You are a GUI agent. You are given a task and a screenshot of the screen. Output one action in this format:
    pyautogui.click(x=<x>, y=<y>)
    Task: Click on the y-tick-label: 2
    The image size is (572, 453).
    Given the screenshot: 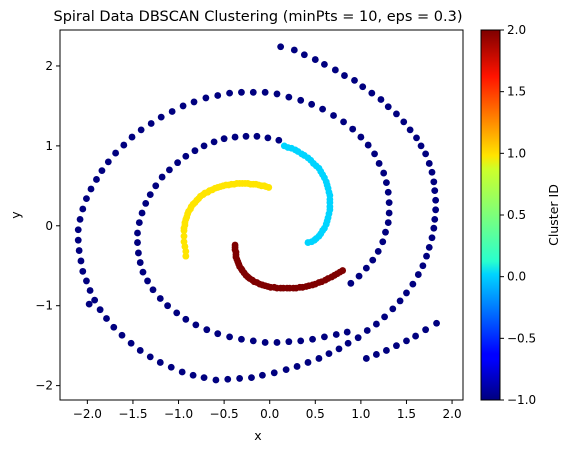 What is the action you would take?
    pyautogui.click(x=49, y=66)
    